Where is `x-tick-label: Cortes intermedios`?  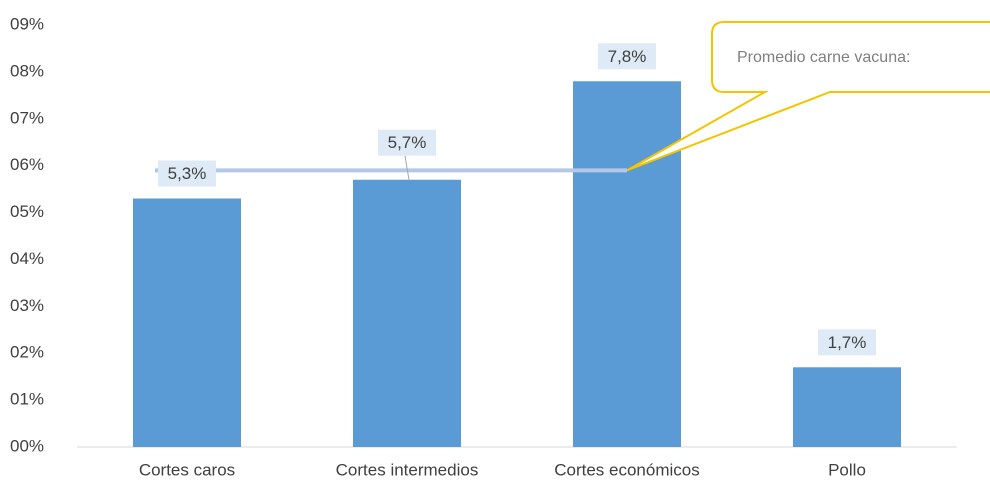 x-tick-label: Cortes intermedios is located at coordinates (407, 469).